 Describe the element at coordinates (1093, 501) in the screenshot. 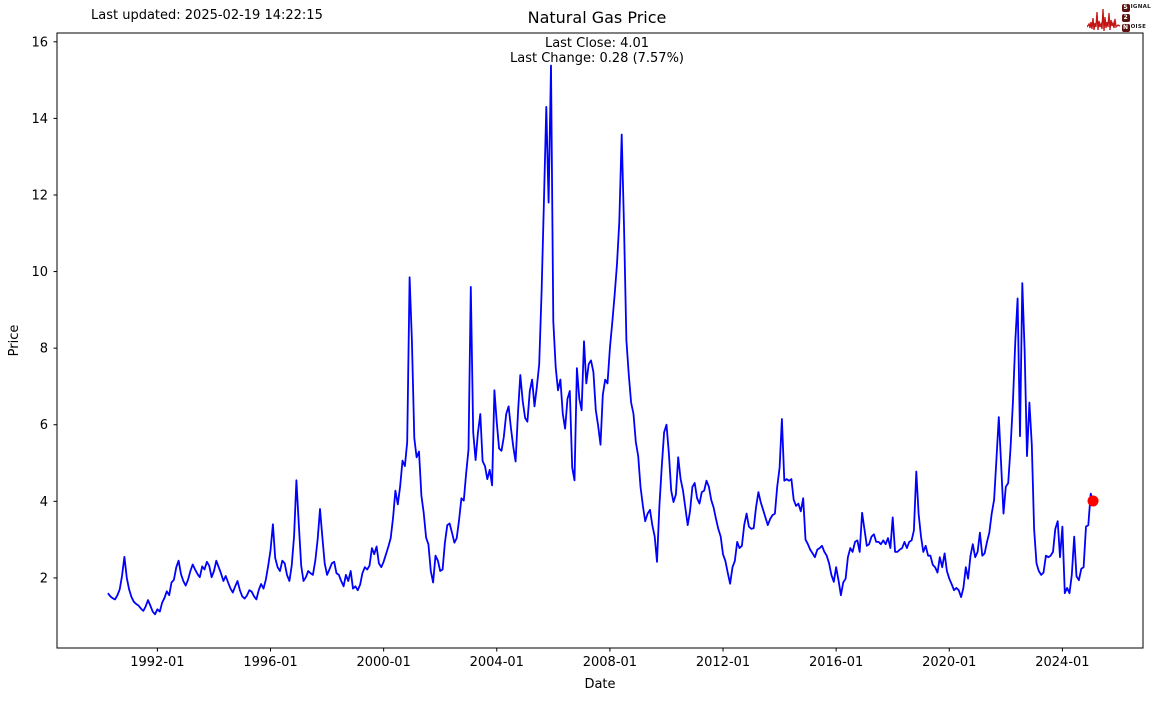

I see `last-price-dot` at that location.